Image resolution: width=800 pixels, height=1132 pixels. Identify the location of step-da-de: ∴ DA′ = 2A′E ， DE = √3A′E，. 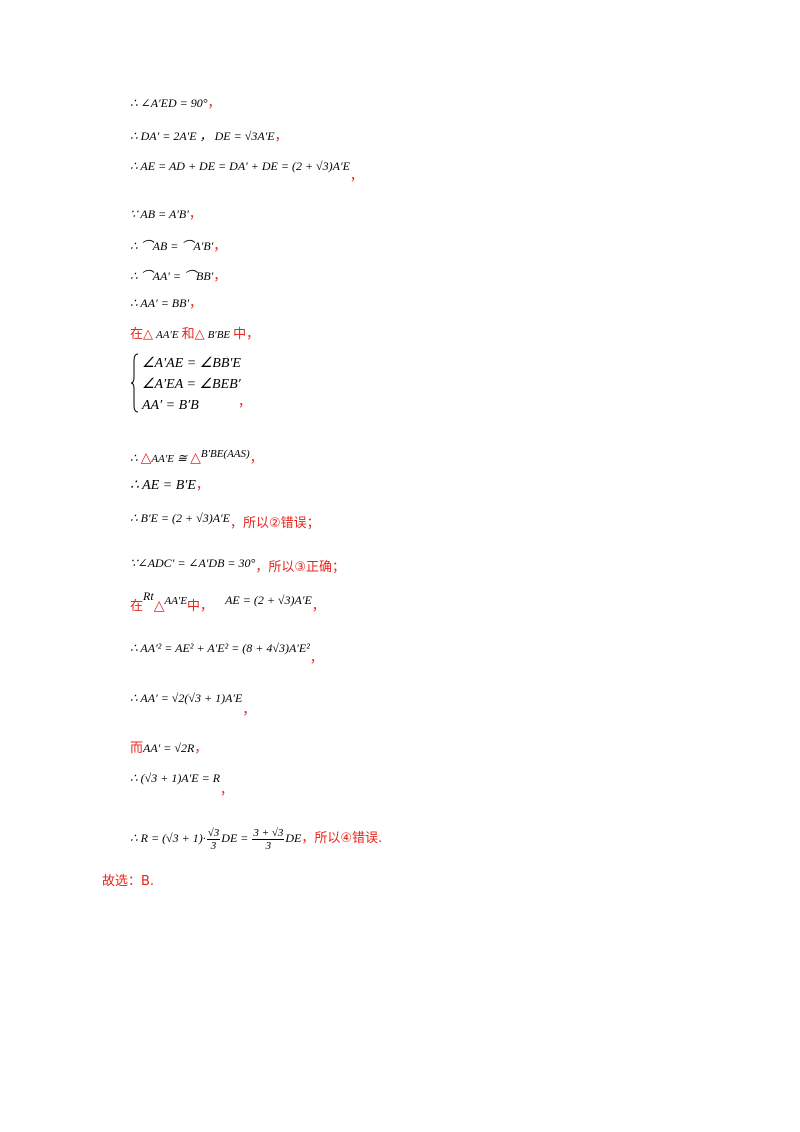
(209, 136).